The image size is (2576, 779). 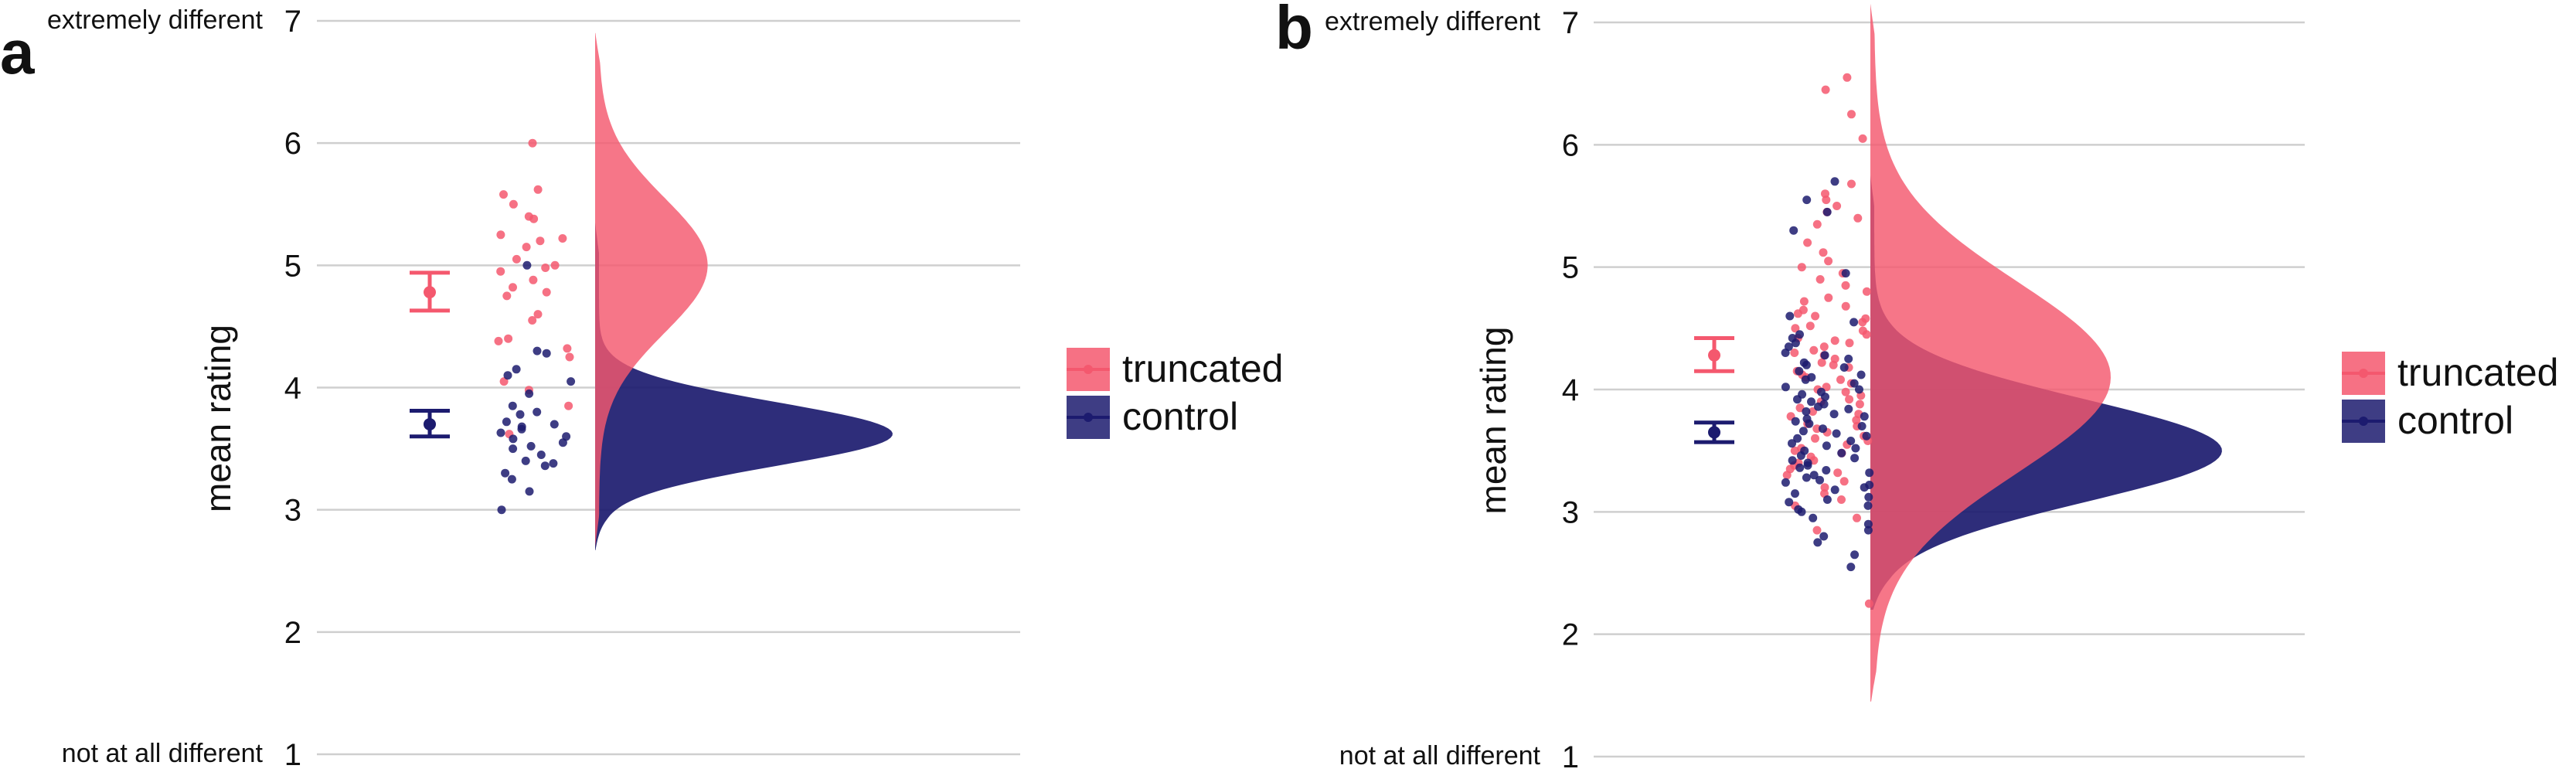 What do you see at coordinates (292, 22) in the screenshot?
I see `ytick-label-7: 7` at bounding box center [292, 22].